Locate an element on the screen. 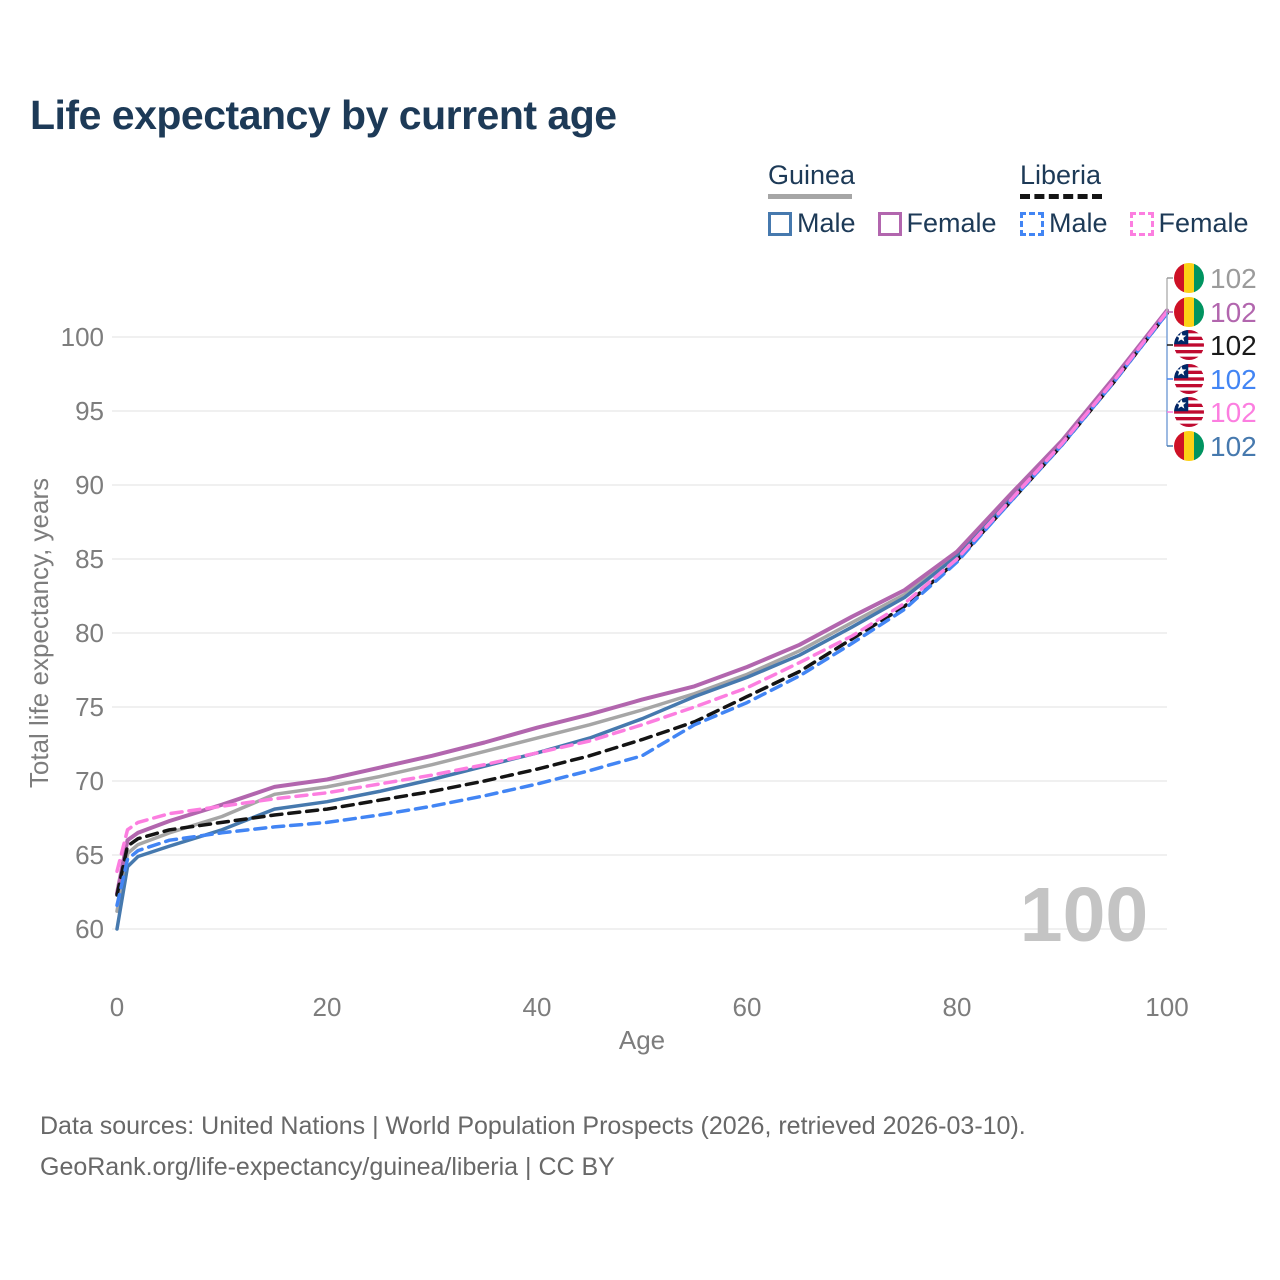 The image size is (1280, 1280). y-tick-label: 85 is located at coordinates (89, 559).